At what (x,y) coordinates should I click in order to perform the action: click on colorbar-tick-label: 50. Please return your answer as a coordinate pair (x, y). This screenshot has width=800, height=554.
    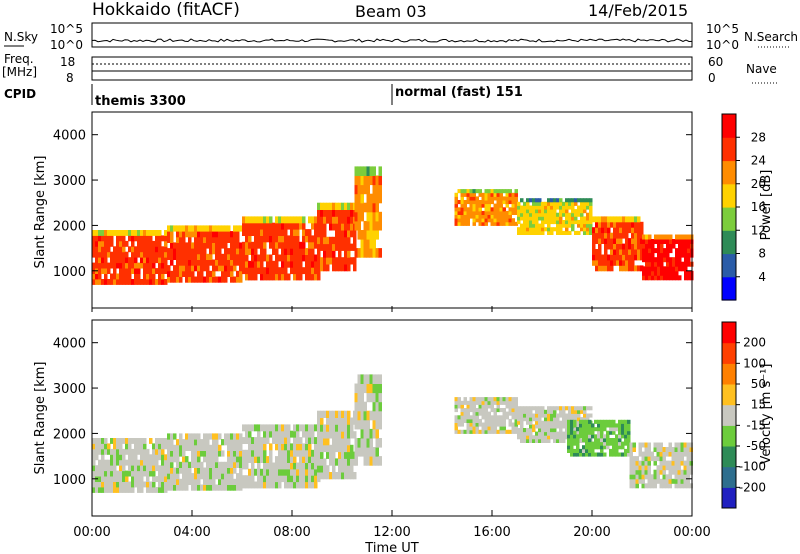
    Looking at the image, I should click on (758, 384).